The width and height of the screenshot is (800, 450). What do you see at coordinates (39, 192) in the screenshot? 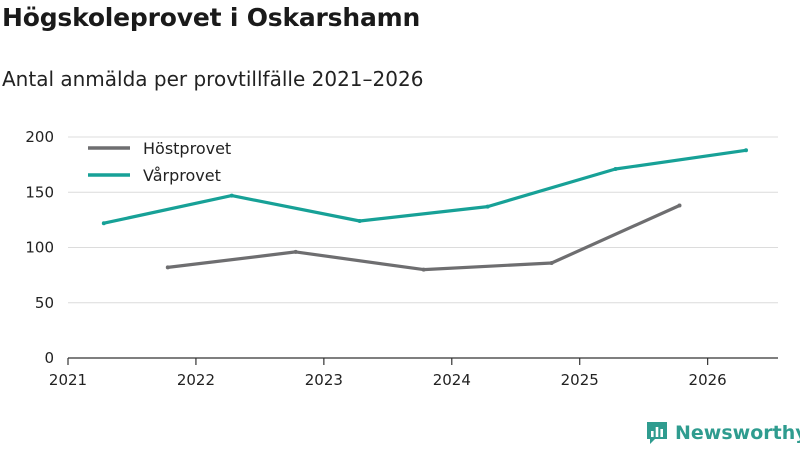
I see `y-tick-label: 150` at bounding box center [39, 192].